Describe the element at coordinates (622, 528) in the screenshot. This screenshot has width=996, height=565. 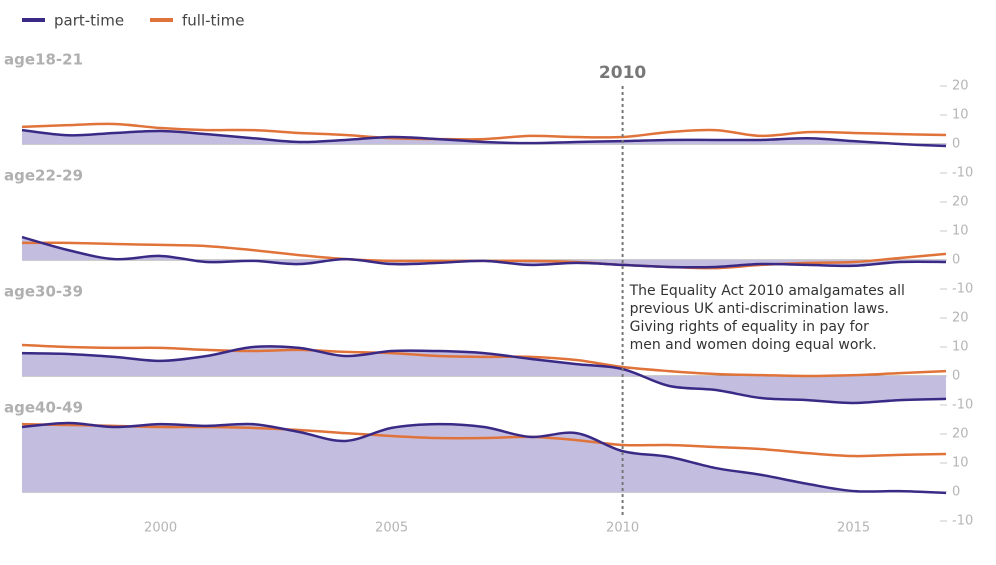
I see `x-tick-label: 2010` at that location.